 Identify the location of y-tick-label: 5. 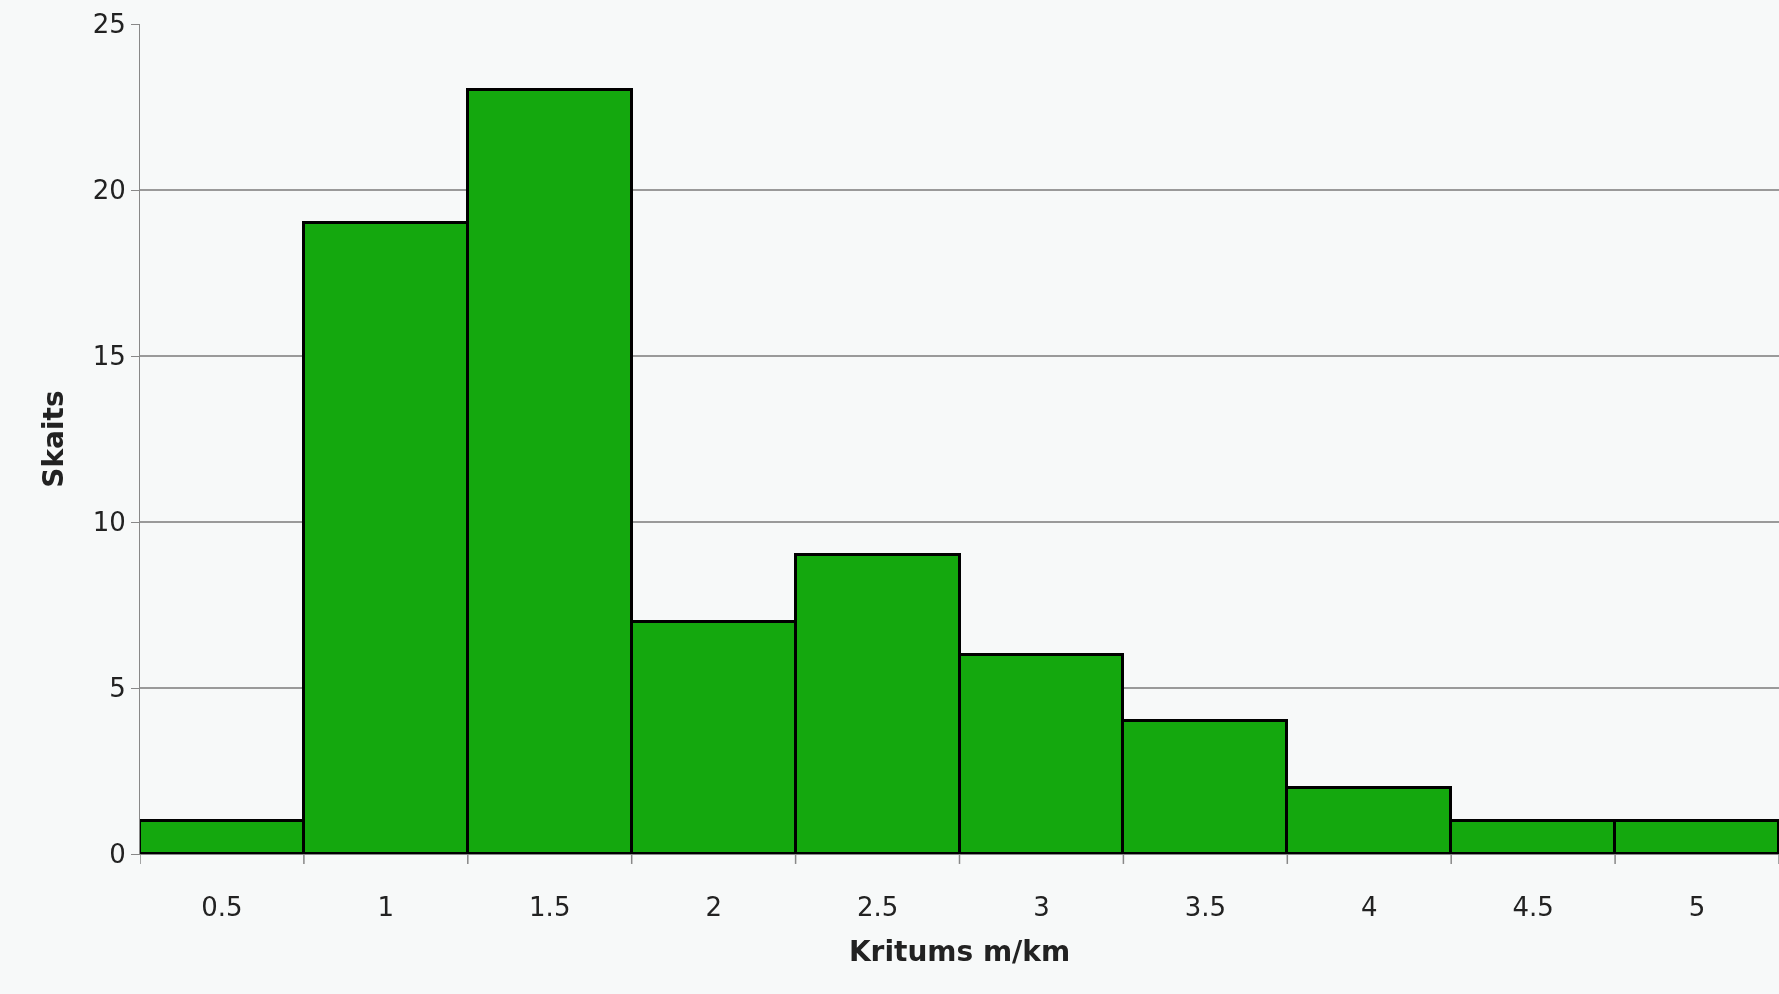
(117, 688).